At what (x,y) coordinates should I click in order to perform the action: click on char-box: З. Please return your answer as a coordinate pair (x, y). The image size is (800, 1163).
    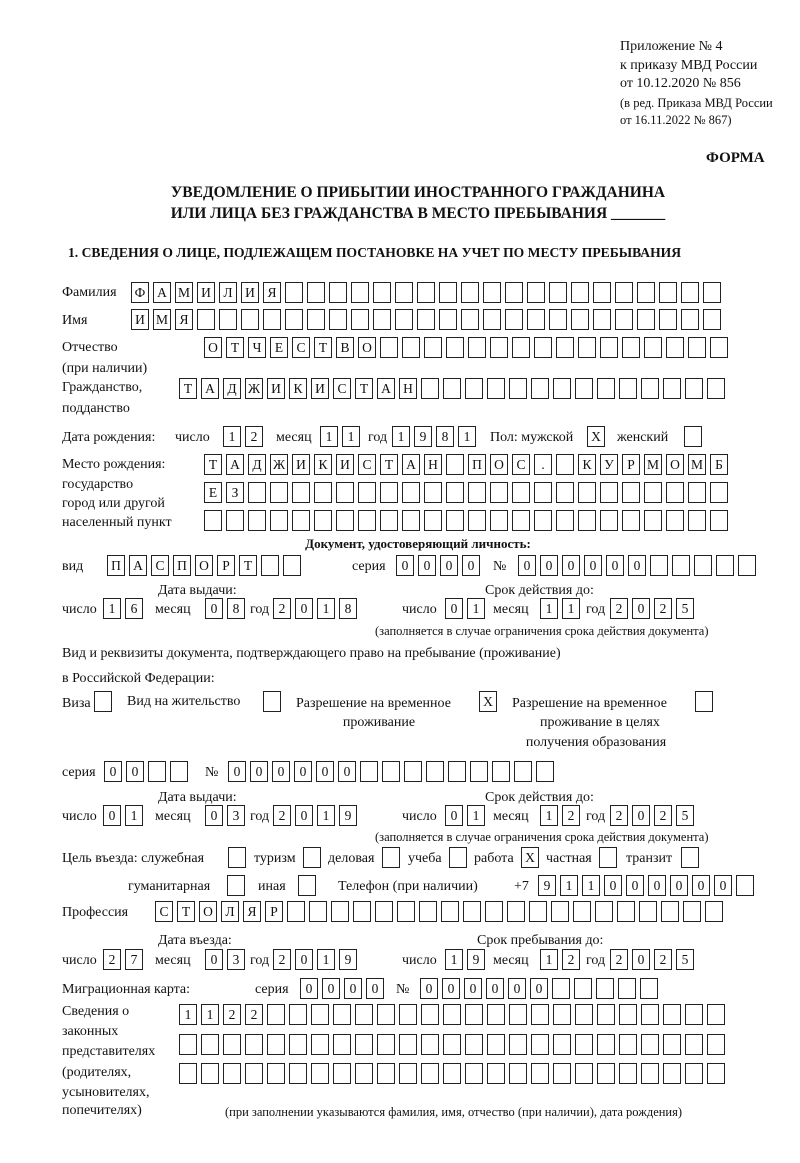
    Looking at the image, I should click on (235, 492).